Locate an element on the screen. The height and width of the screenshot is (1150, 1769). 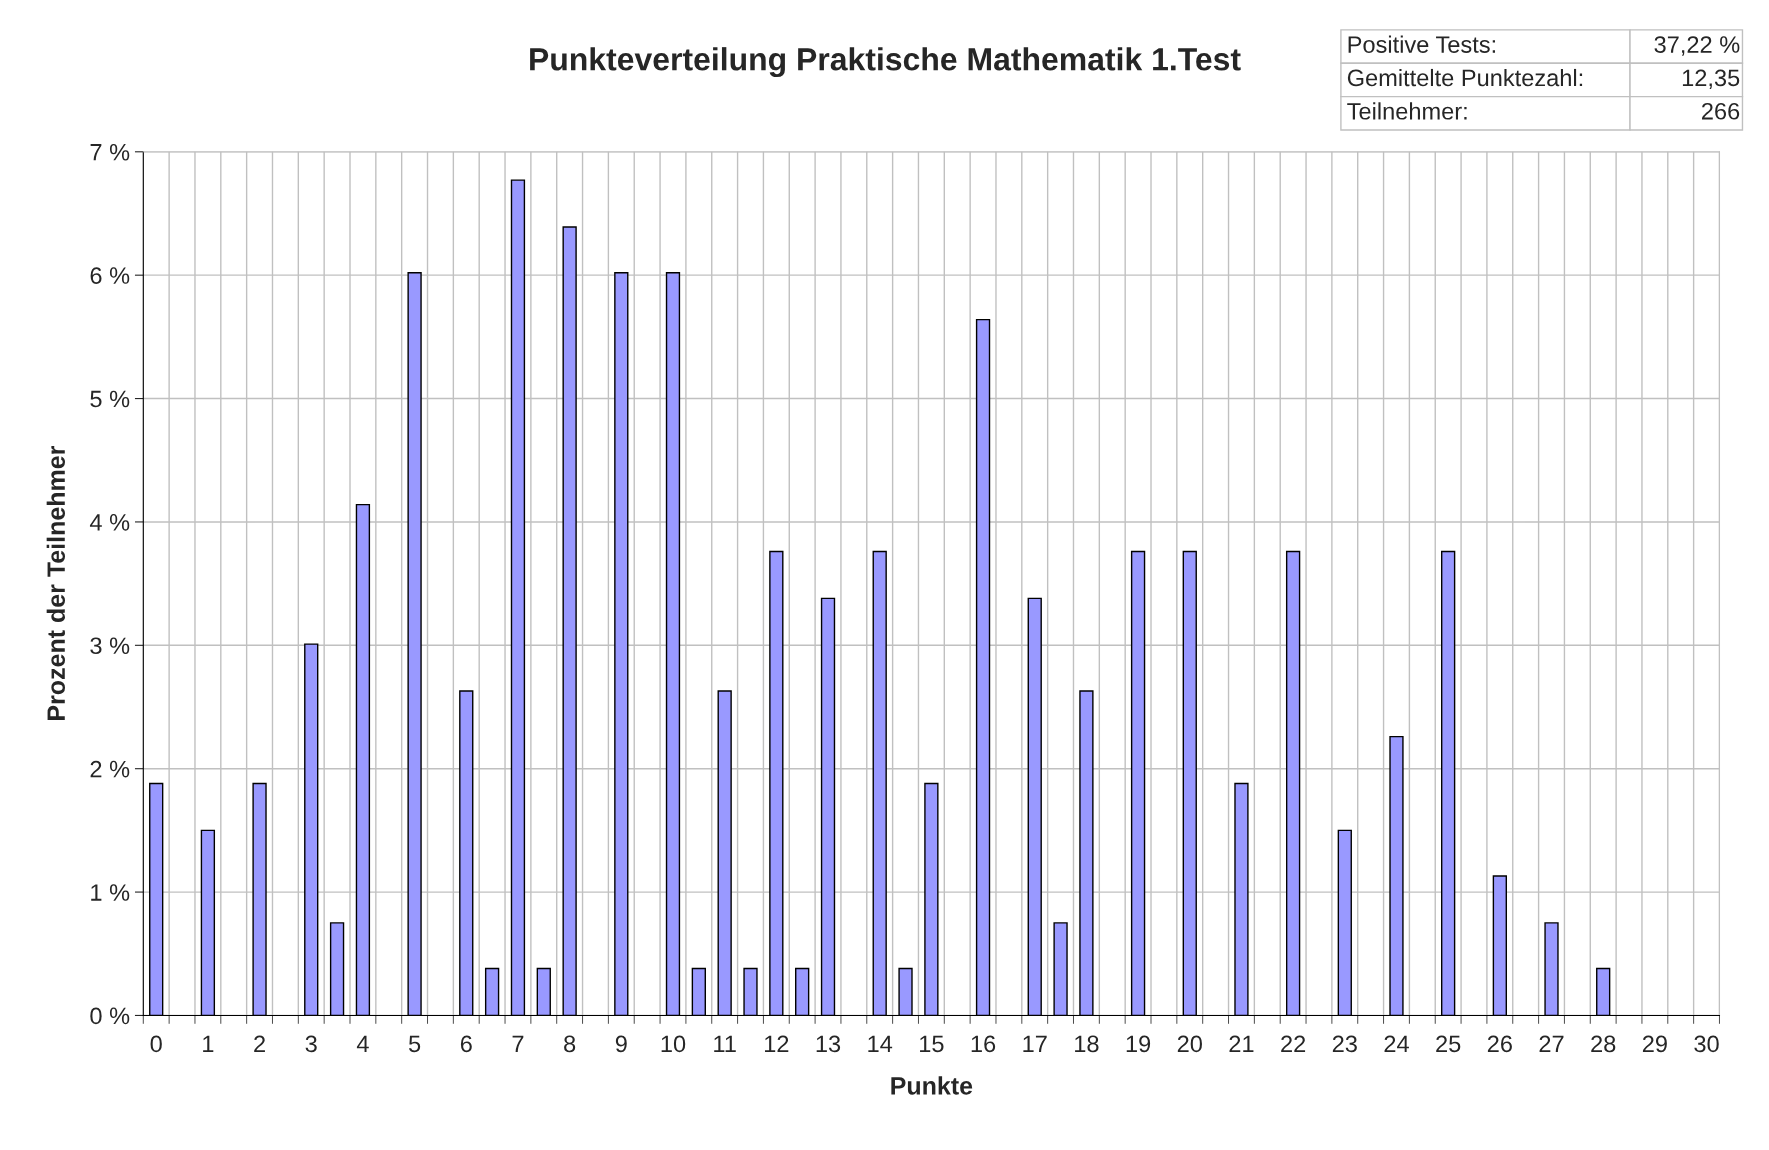
x-tick-label: 2 is located at coordinates (259, 1044).